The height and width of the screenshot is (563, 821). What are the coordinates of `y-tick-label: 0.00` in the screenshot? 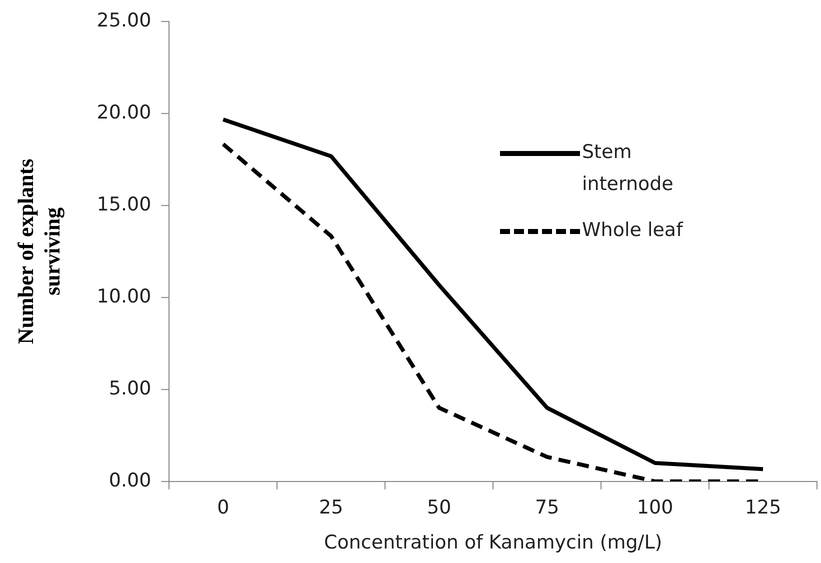 It's located at (130, 480).